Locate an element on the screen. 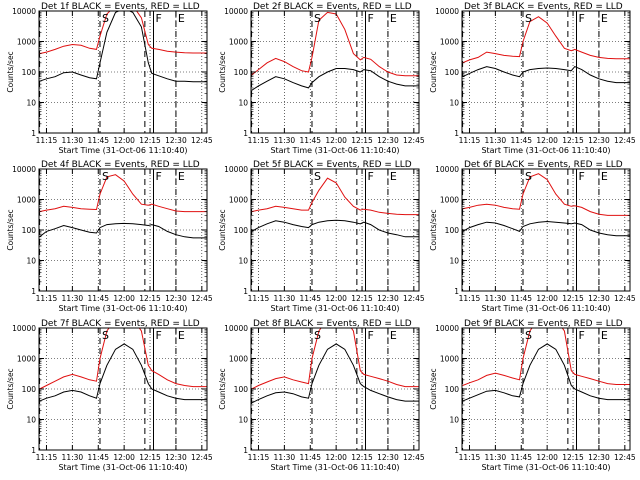 Image resolution: width=640 pixels, height=480 pixels. y-axis-label: Counts/sec is located at coordinates (433, 229).